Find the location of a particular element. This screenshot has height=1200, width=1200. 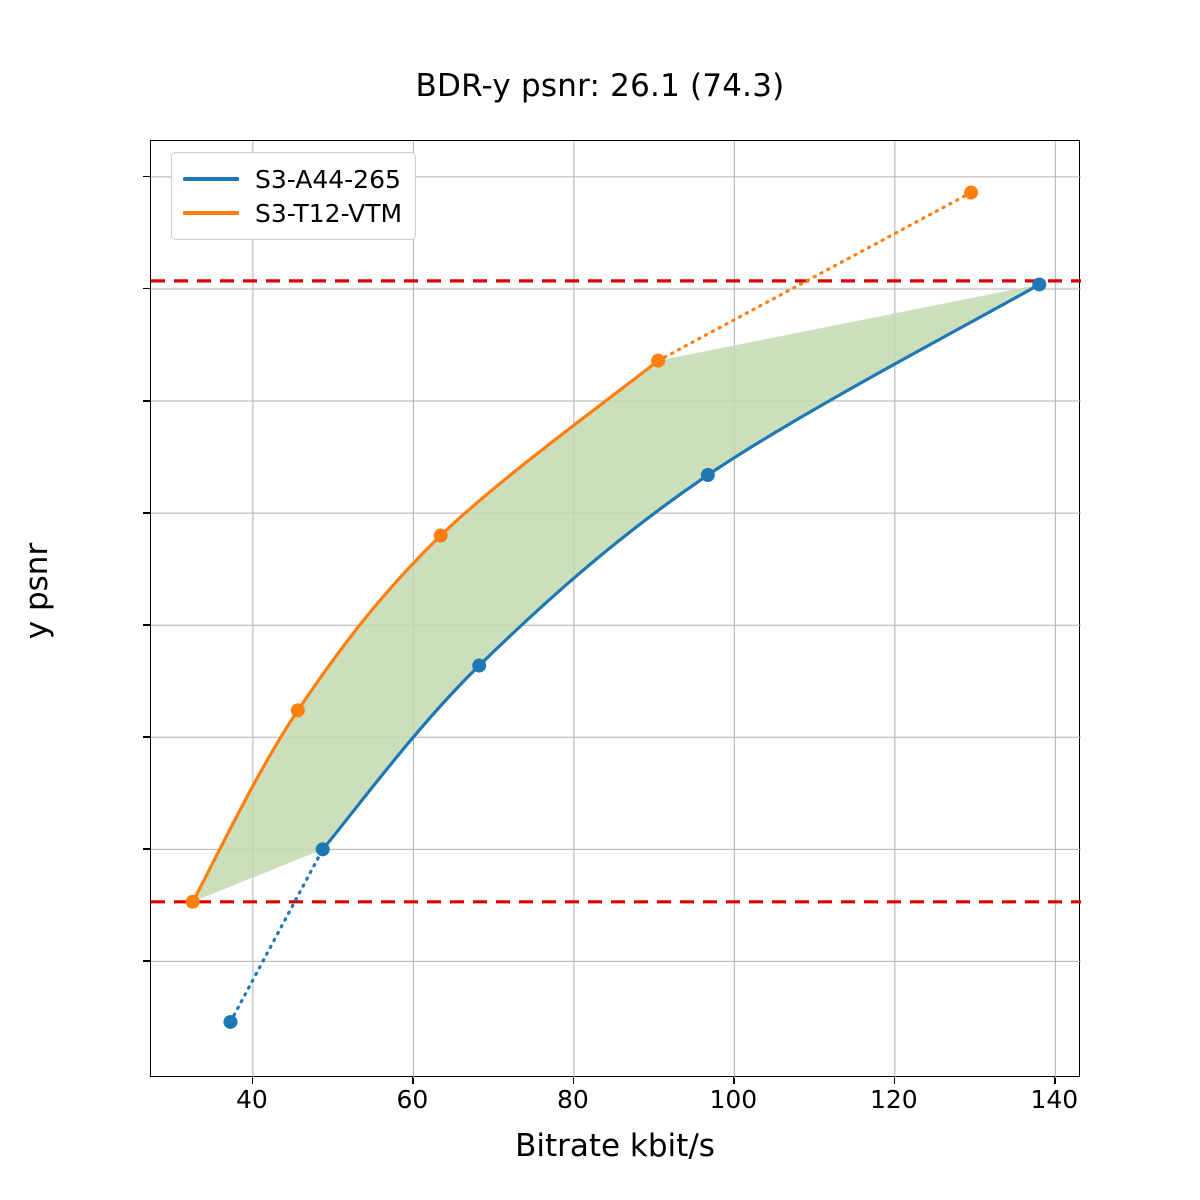

y-axis-label: y psnr is located at coordinates (37, 591).